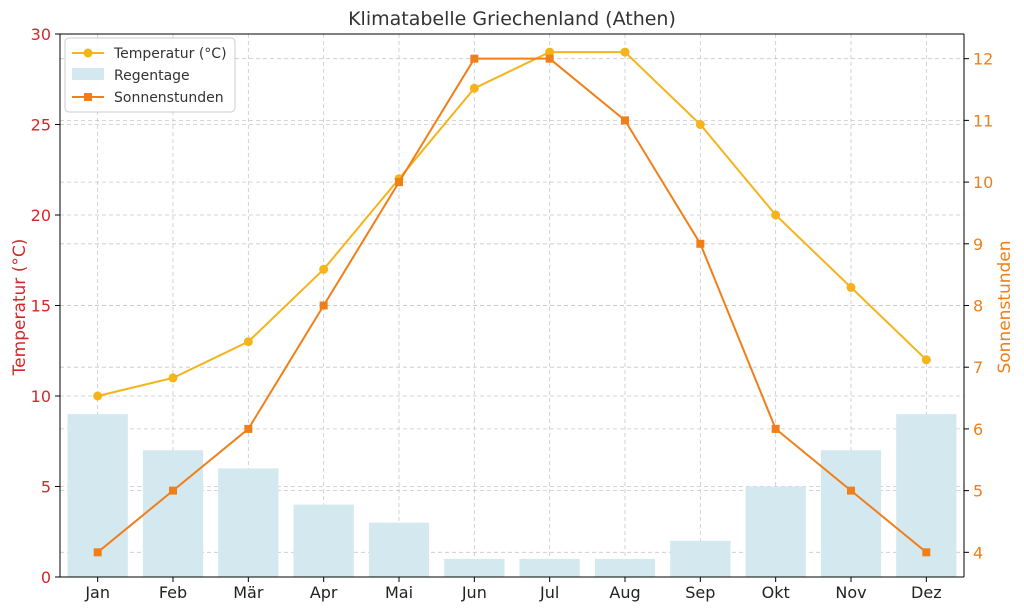 This screenshot has width=1024, height=614. I want to click on tick-label-x-3: Apr, so click(324, 592).